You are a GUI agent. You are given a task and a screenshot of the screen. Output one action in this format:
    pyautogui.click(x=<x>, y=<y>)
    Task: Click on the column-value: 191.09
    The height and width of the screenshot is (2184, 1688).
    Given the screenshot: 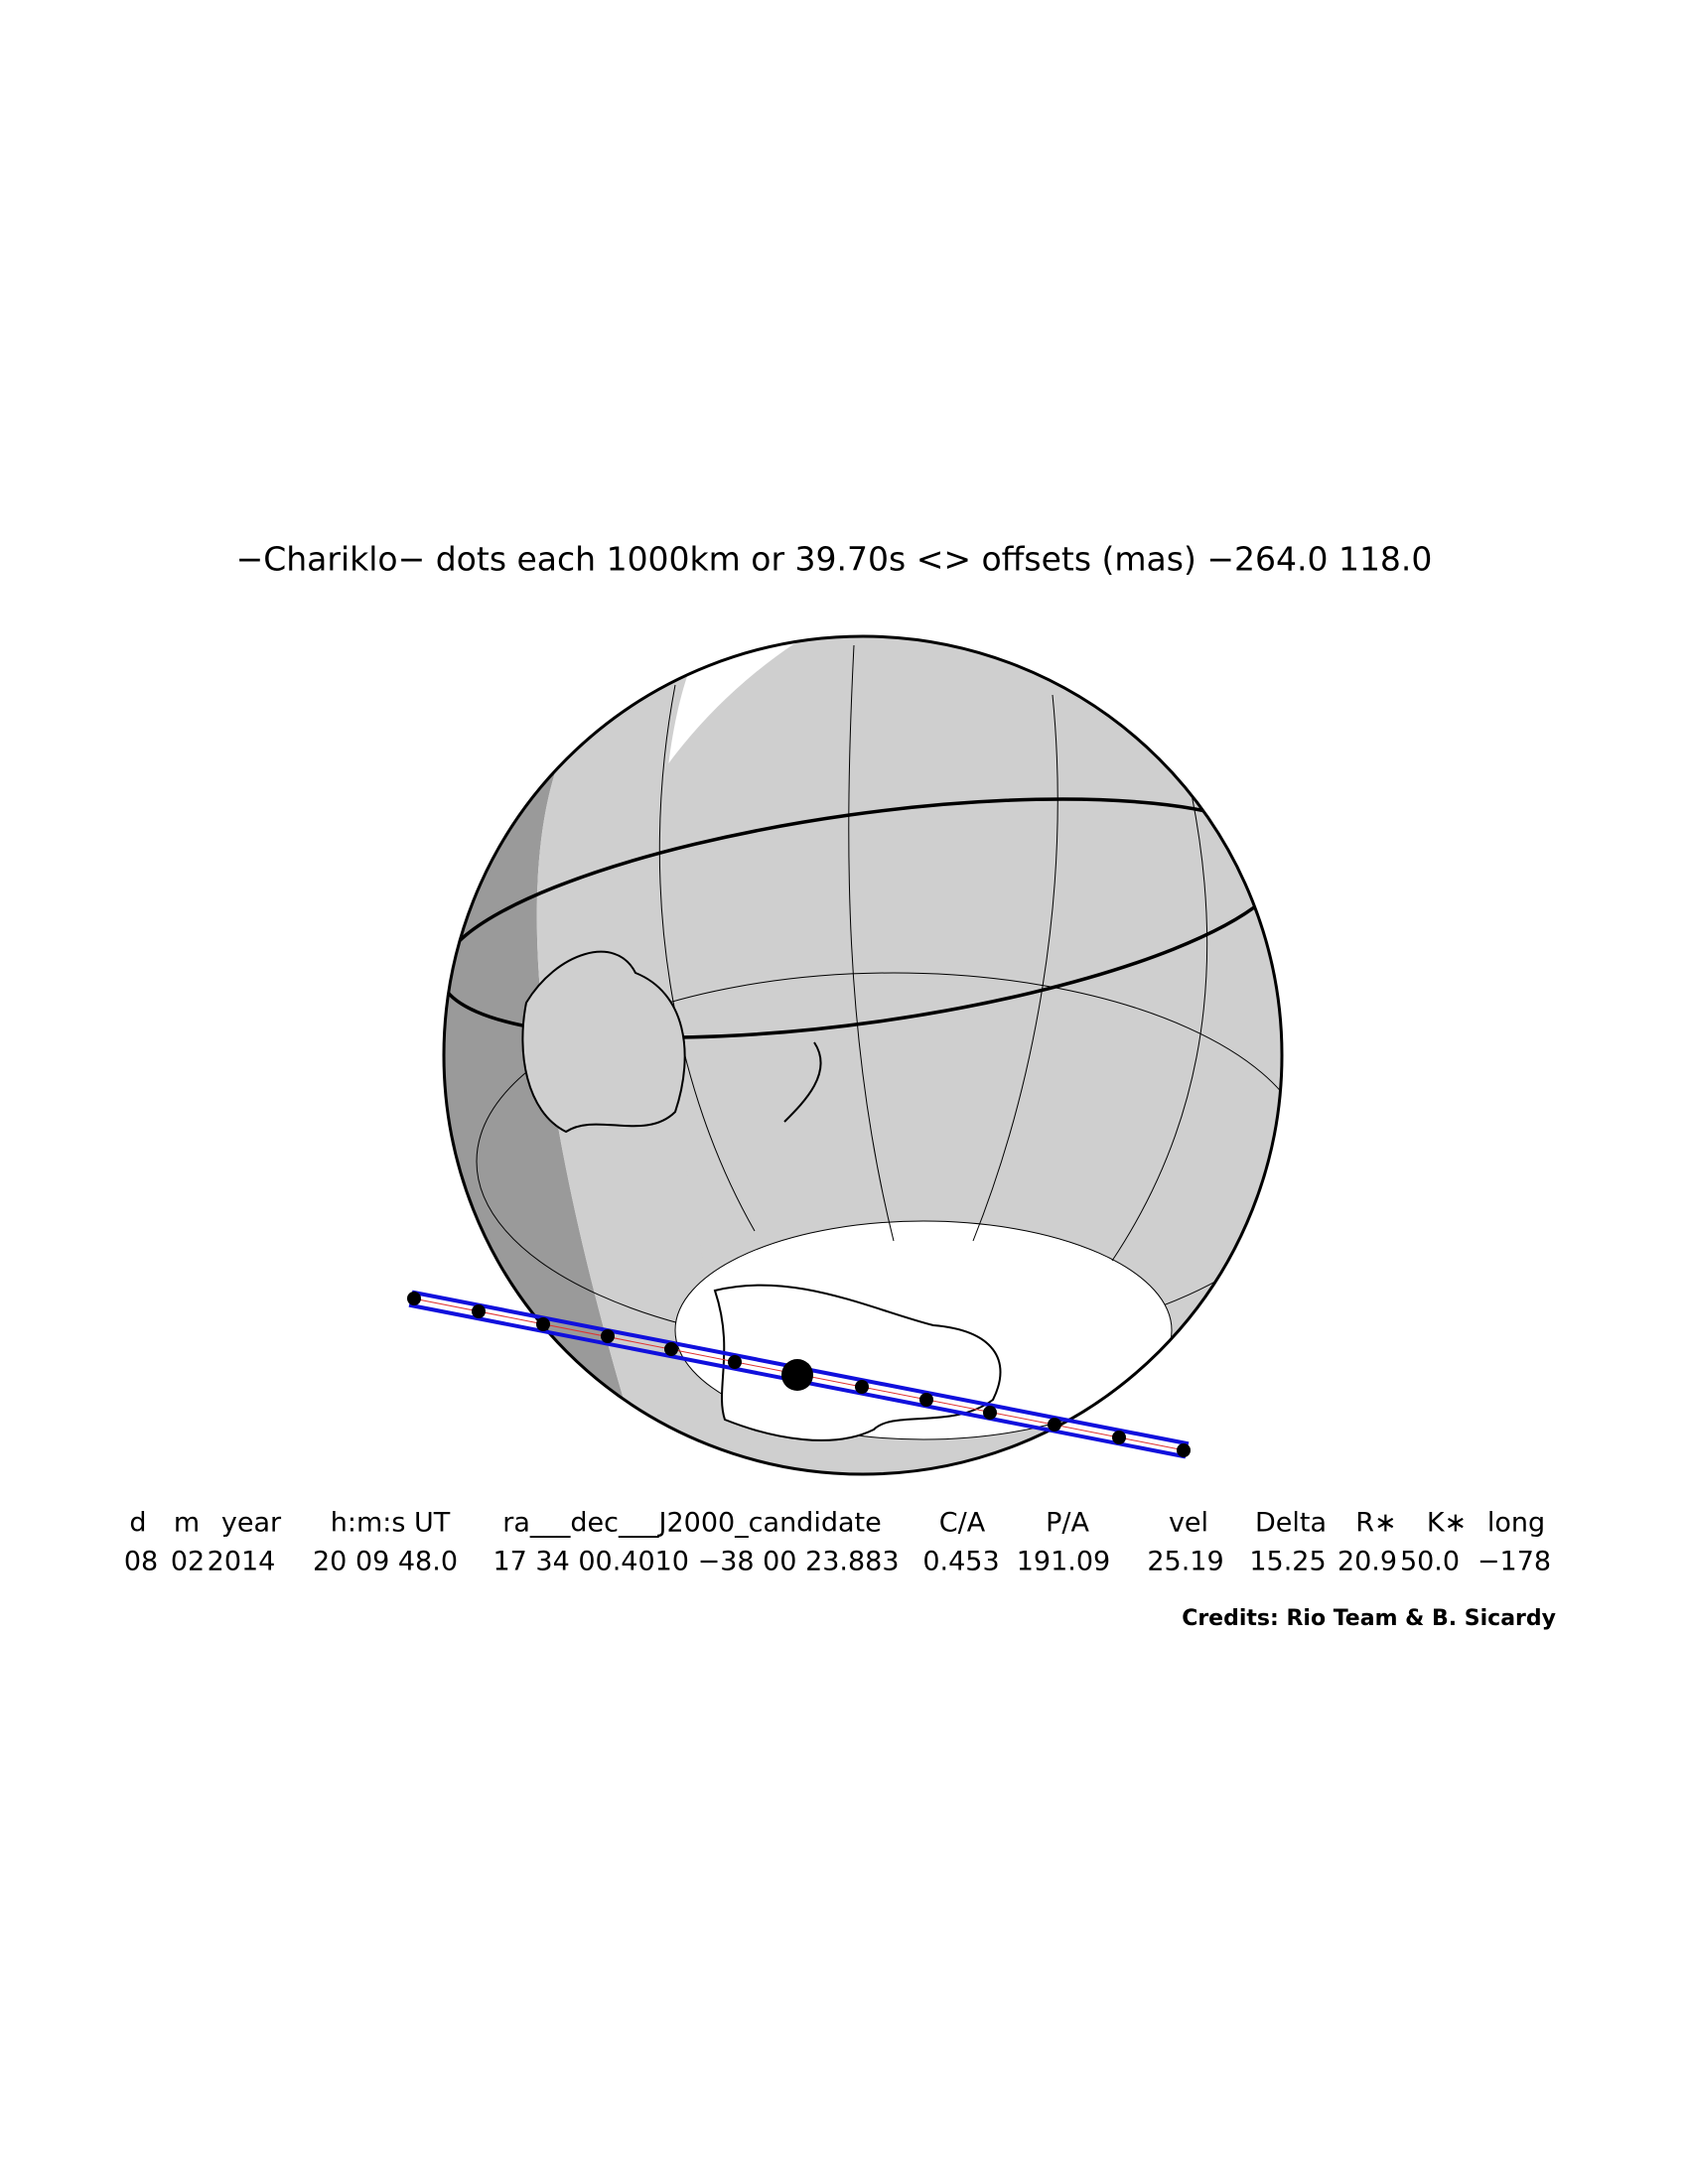 What is the action you would take?
    pyautogui.click(x=1063, y=1562)
    